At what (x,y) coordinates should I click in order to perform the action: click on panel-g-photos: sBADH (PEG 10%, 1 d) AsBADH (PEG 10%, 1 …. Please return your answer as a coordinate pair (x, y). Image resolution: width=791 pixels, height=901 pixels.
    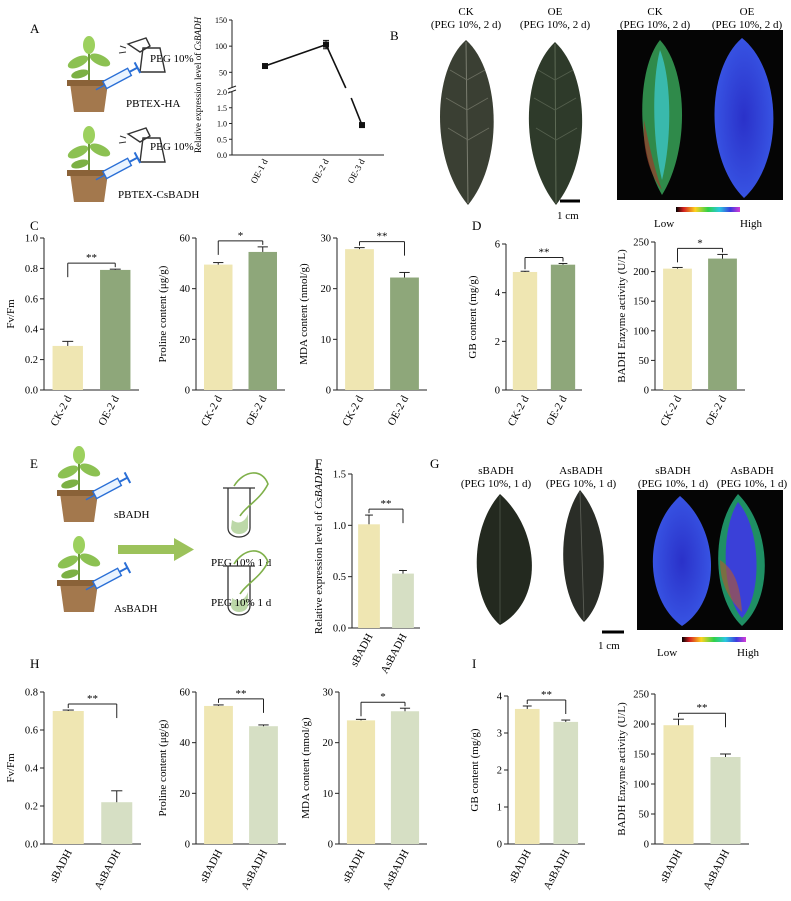
    Looking at the image, I should click on (542, 558).